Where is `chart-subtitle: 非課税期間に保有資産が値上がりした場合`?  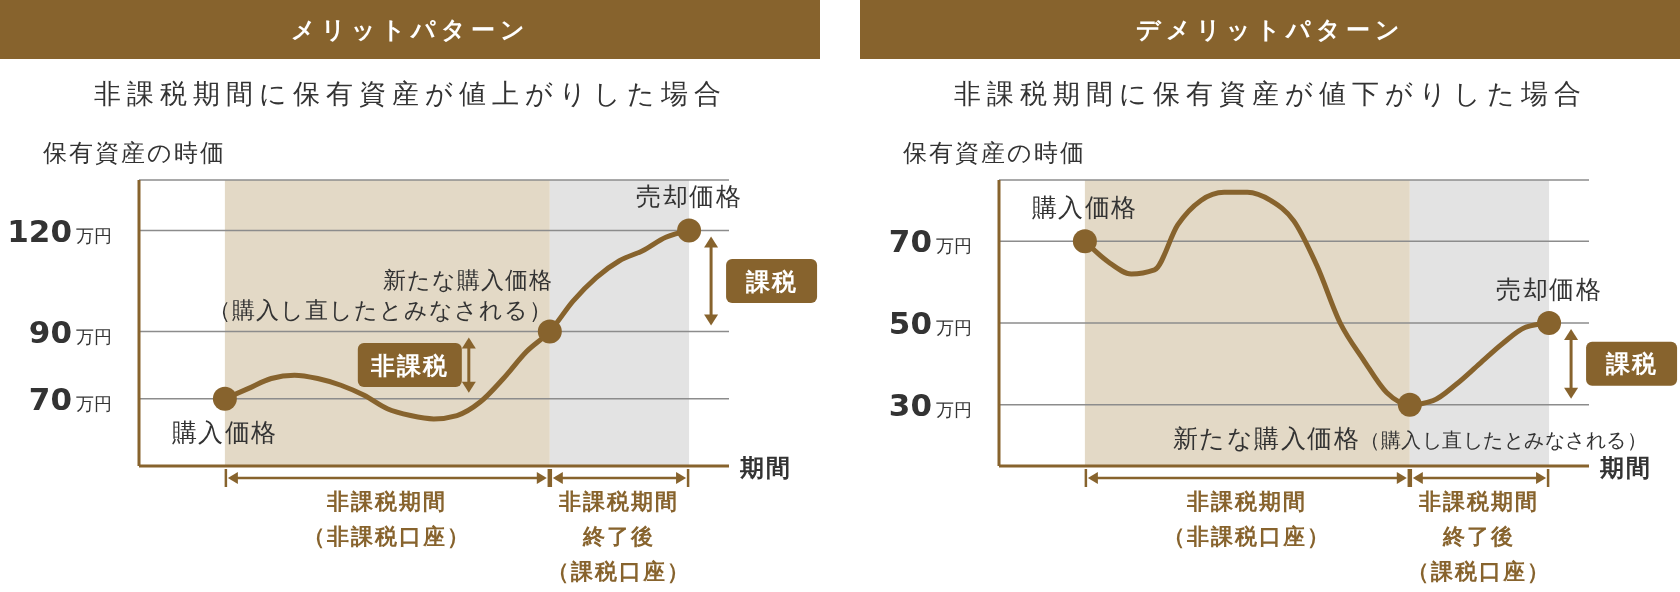
chart-subtitle: 非課税期間に保有資産が値上がりした場合 is located at coordinates (410, 94).